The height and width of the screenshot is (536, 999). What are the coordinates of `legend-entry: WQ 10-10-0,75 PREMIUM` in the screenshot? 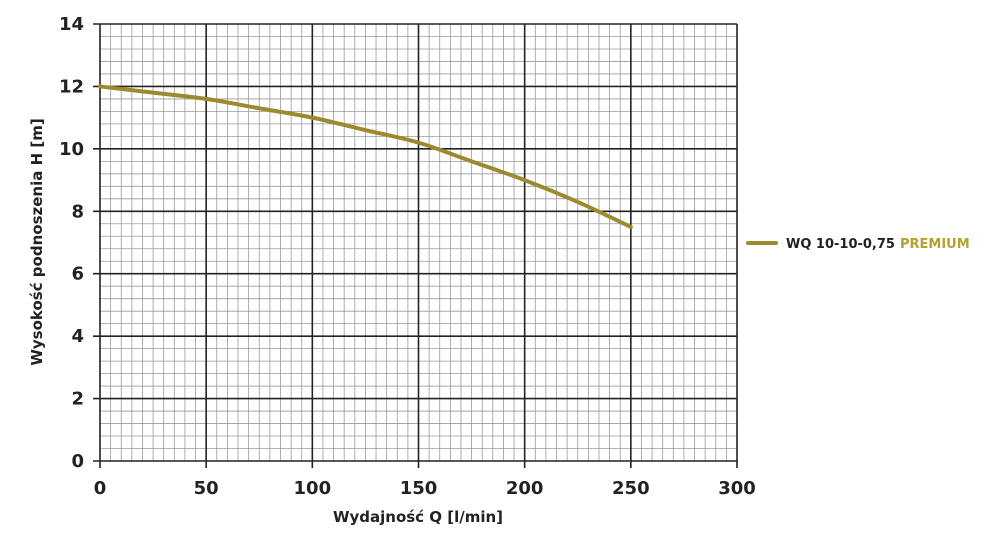 It's located at (878, 244).